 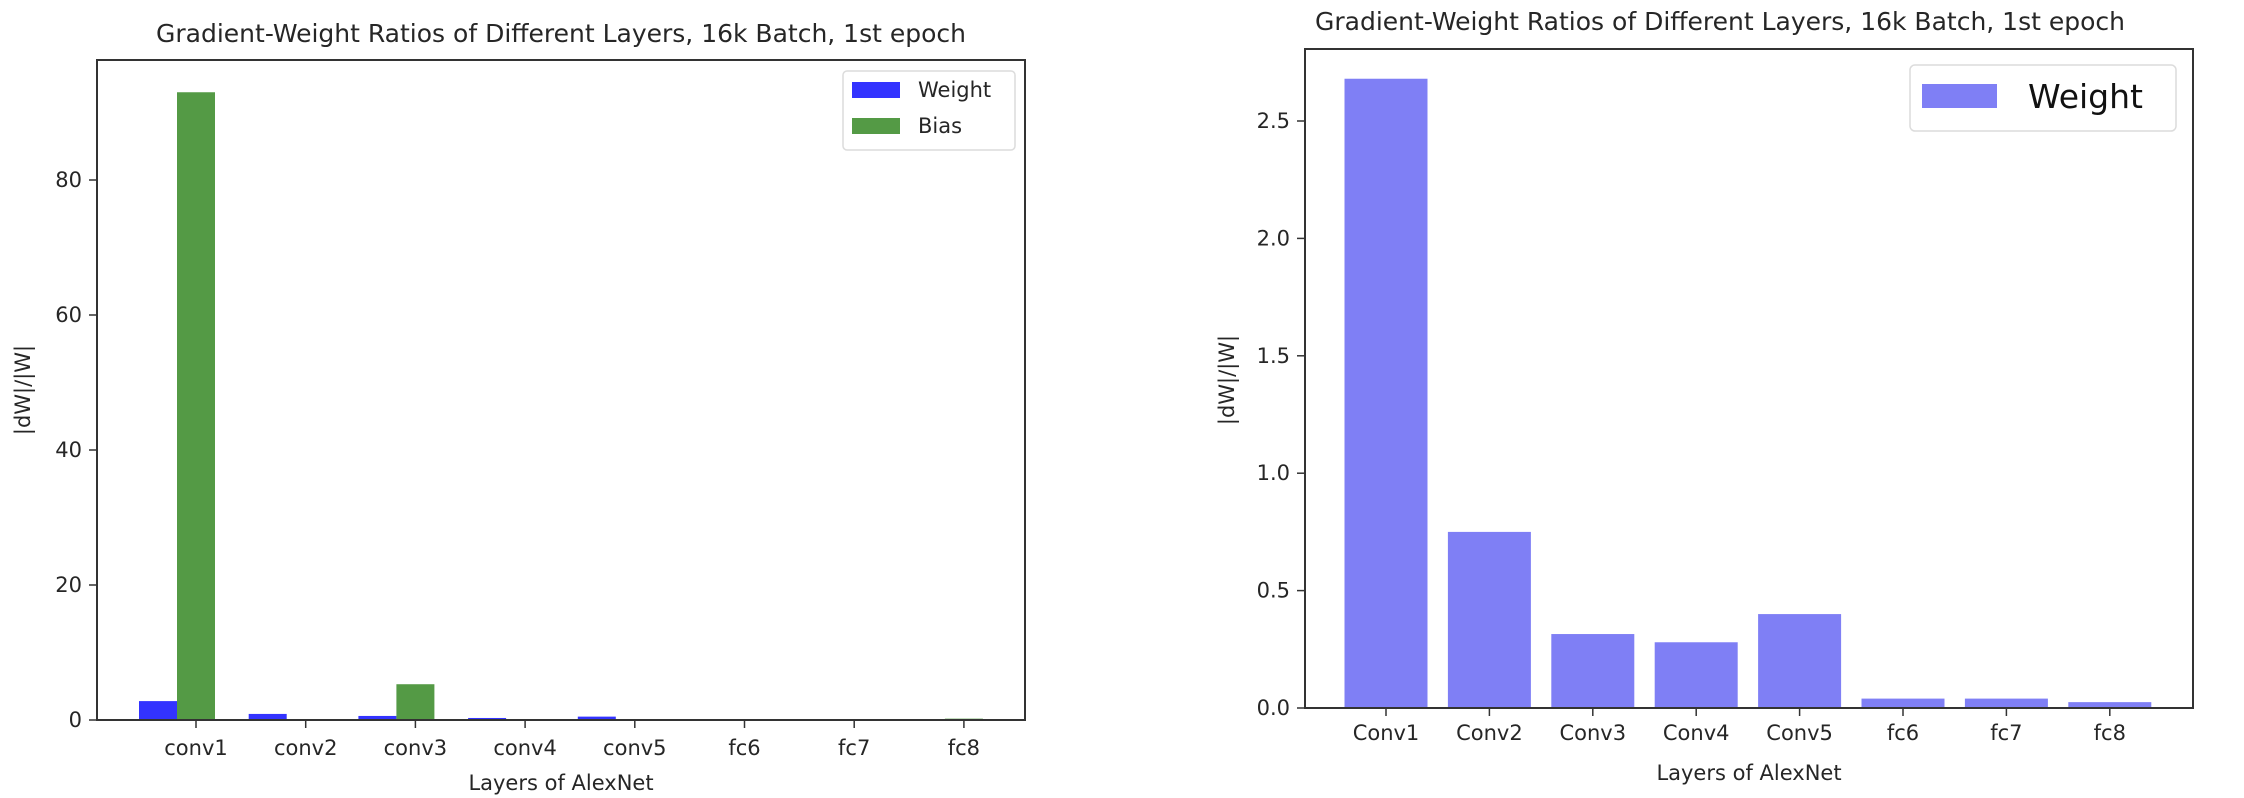 What do you see at coordinates (1386, 733) in the screenshot?
I see `x-tick-label: Conv1` at bounding box center [1386, 733].